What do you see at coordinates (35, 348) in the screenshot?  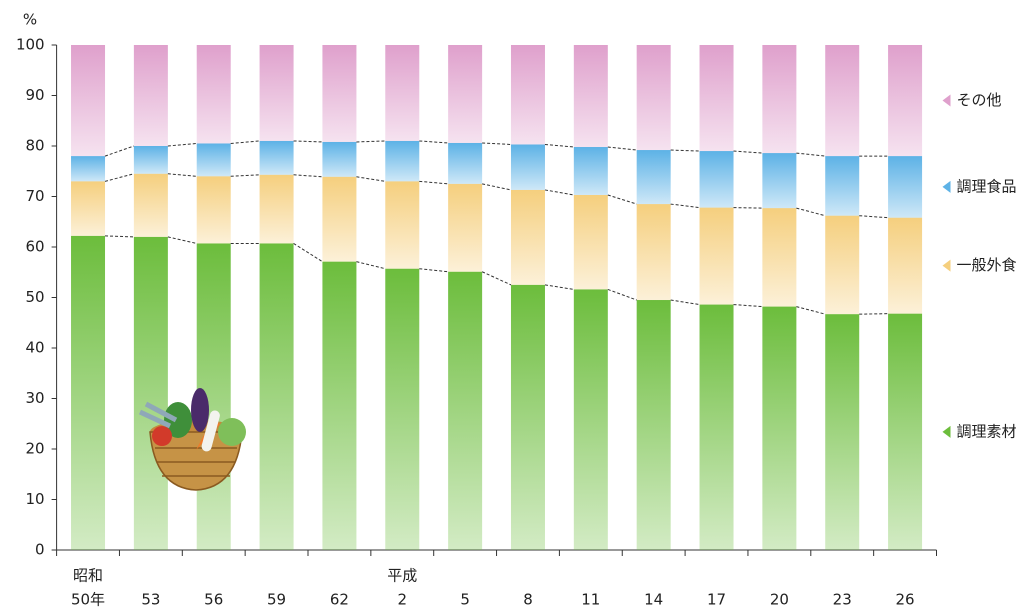 I see `y-tick-label: 40` at bounding box center [35, 348].